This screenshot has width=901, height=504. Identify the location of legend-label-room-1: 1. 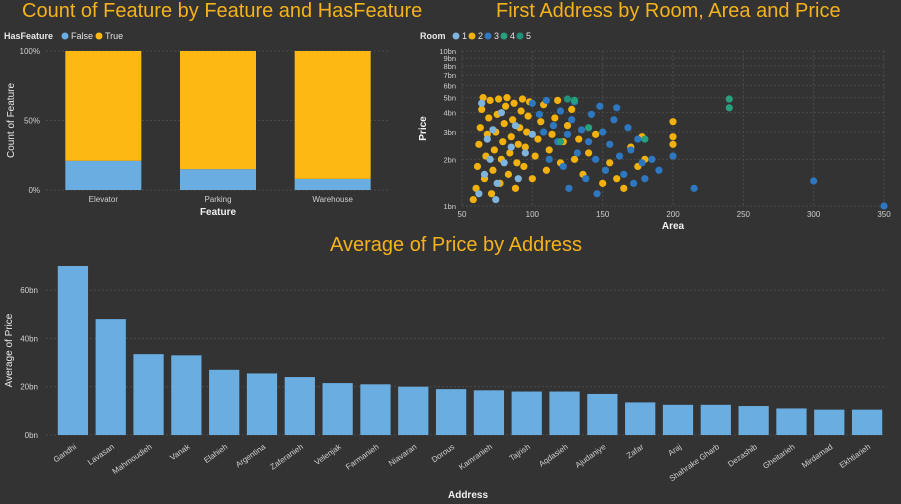
(464, 36).